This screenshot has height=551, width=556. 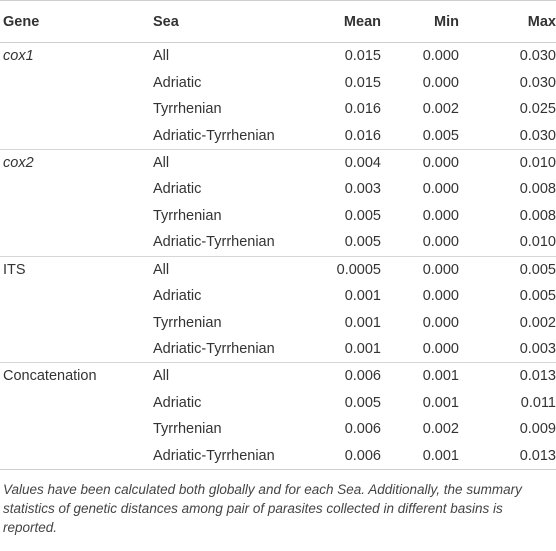 What do you see at coordinates (76, 269) in the screenshot?
I see `cell-gene: ITS` at bounding box center [76, 269].